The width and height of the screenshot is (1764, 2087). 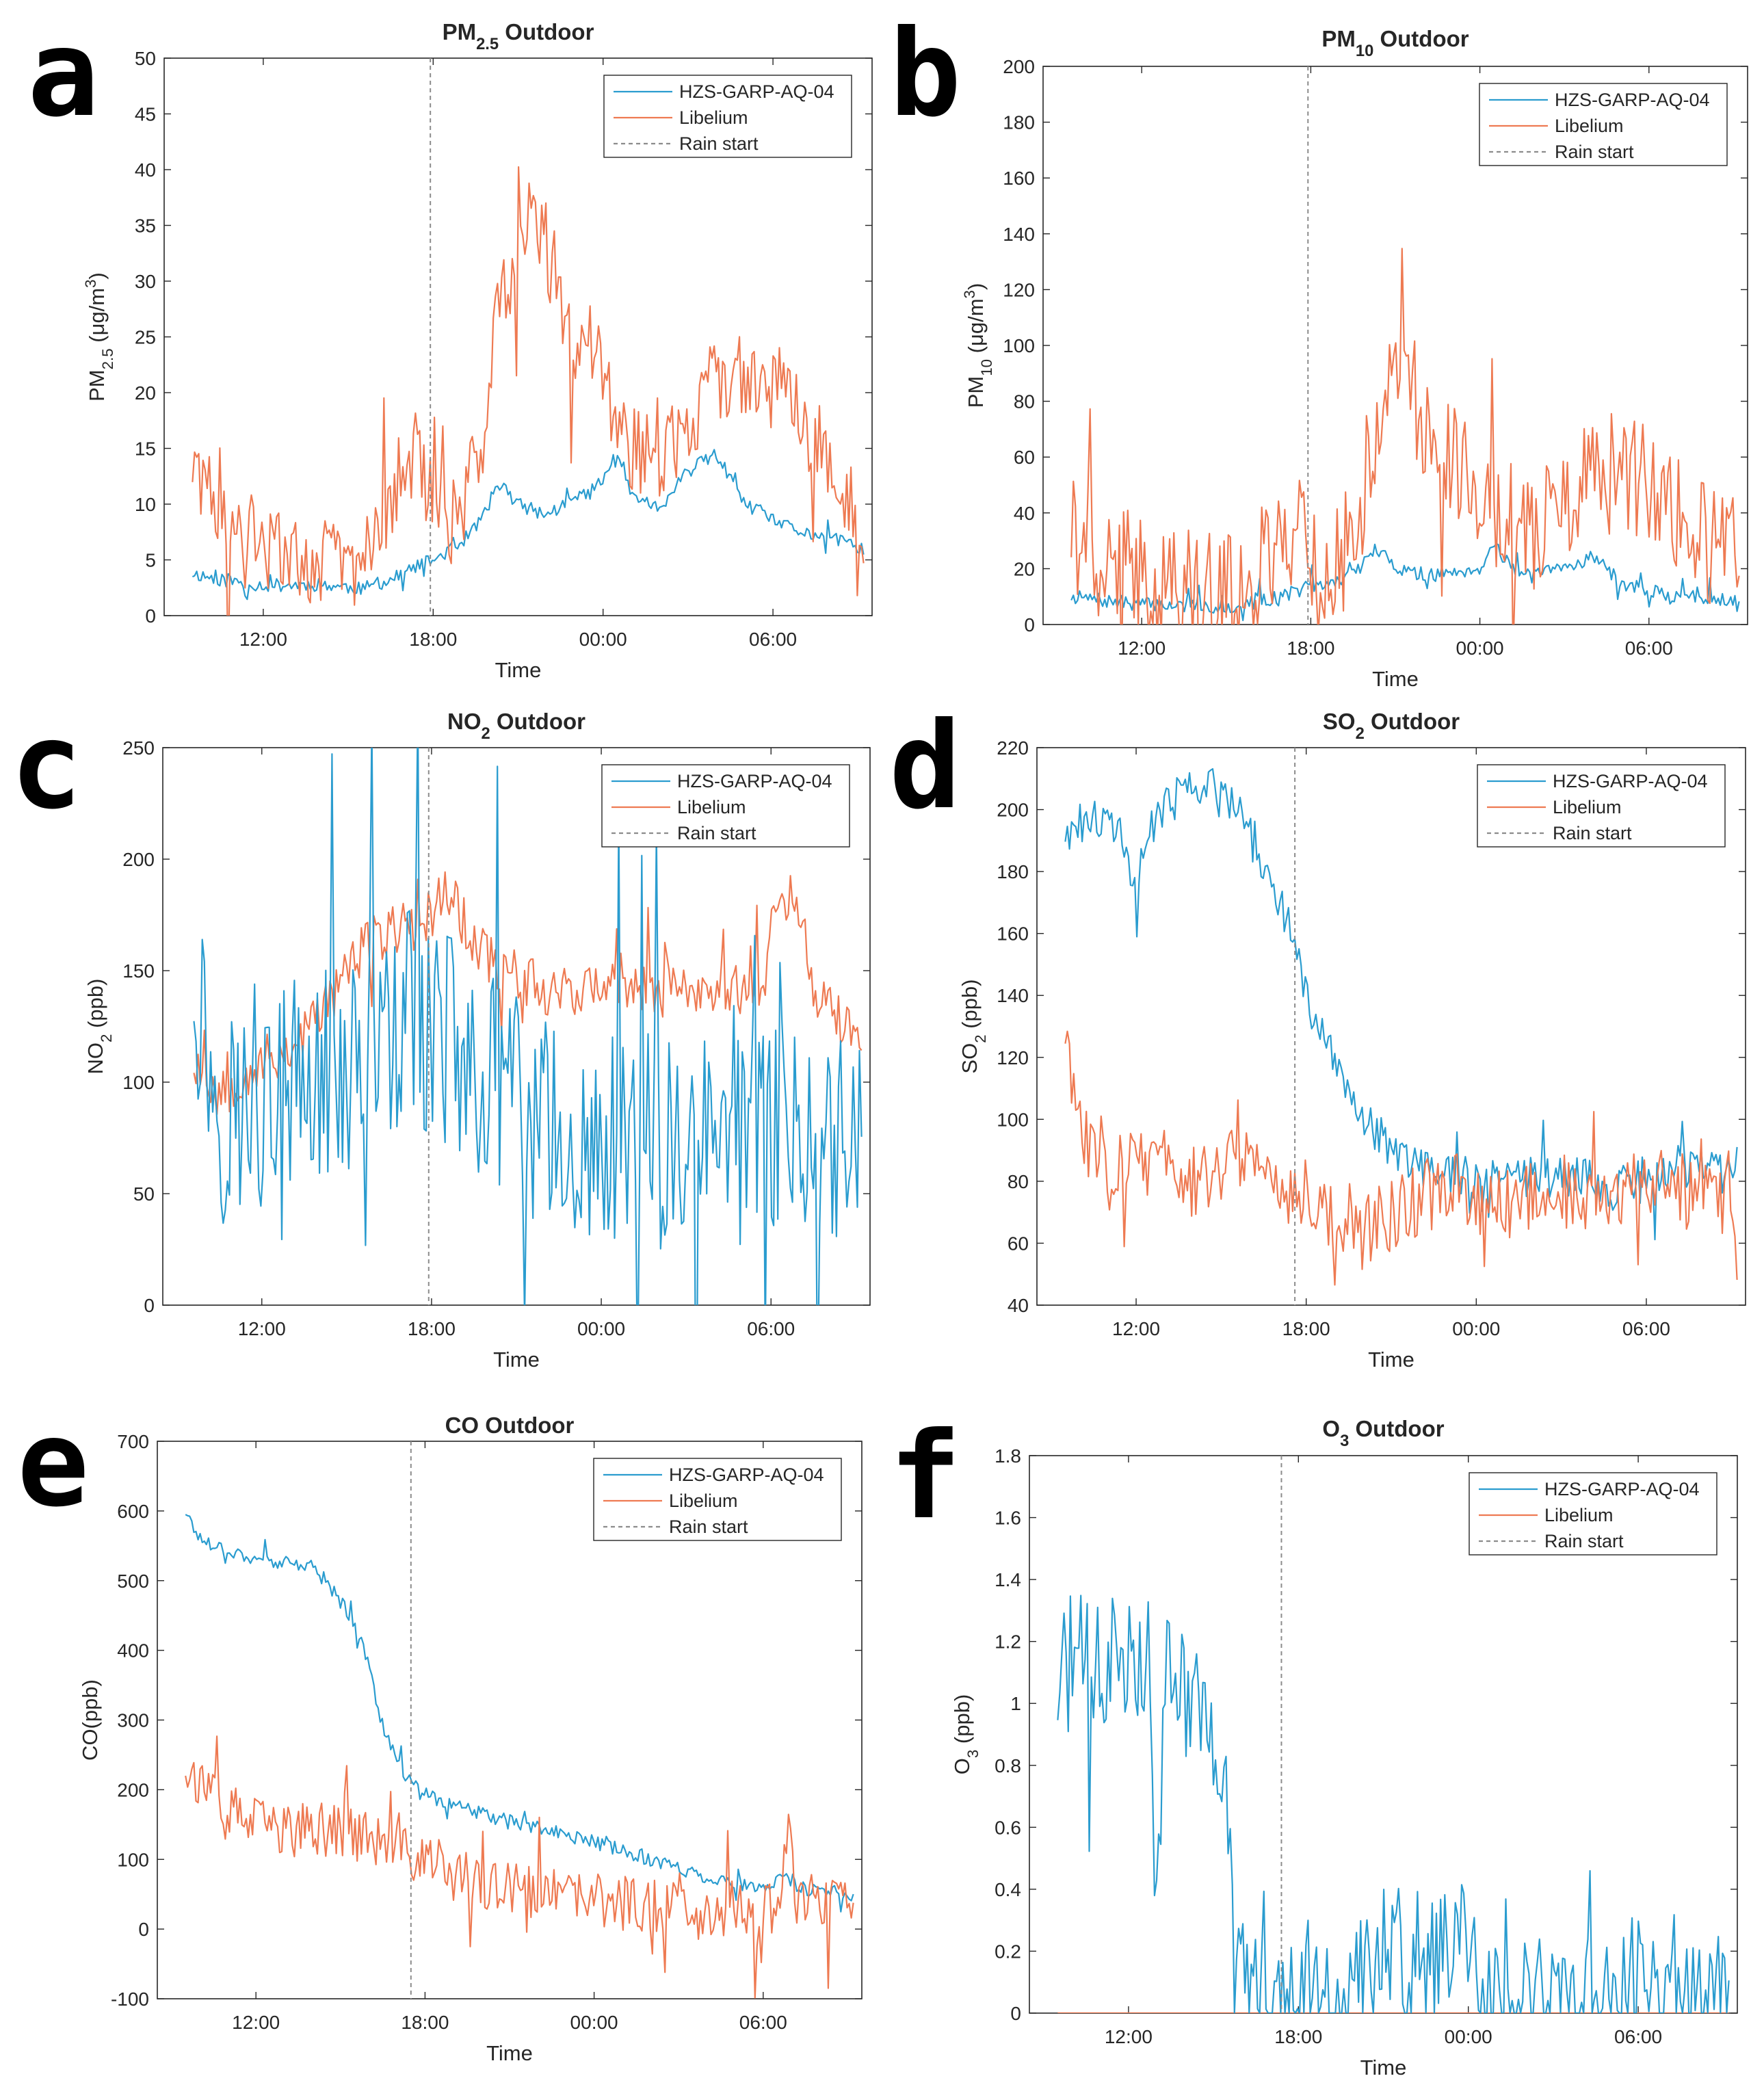 What do you see at coordinates (1364, 51) in the screenshot?
I see `text-part-title-sub: 10` at bounding box center [1364, 51].